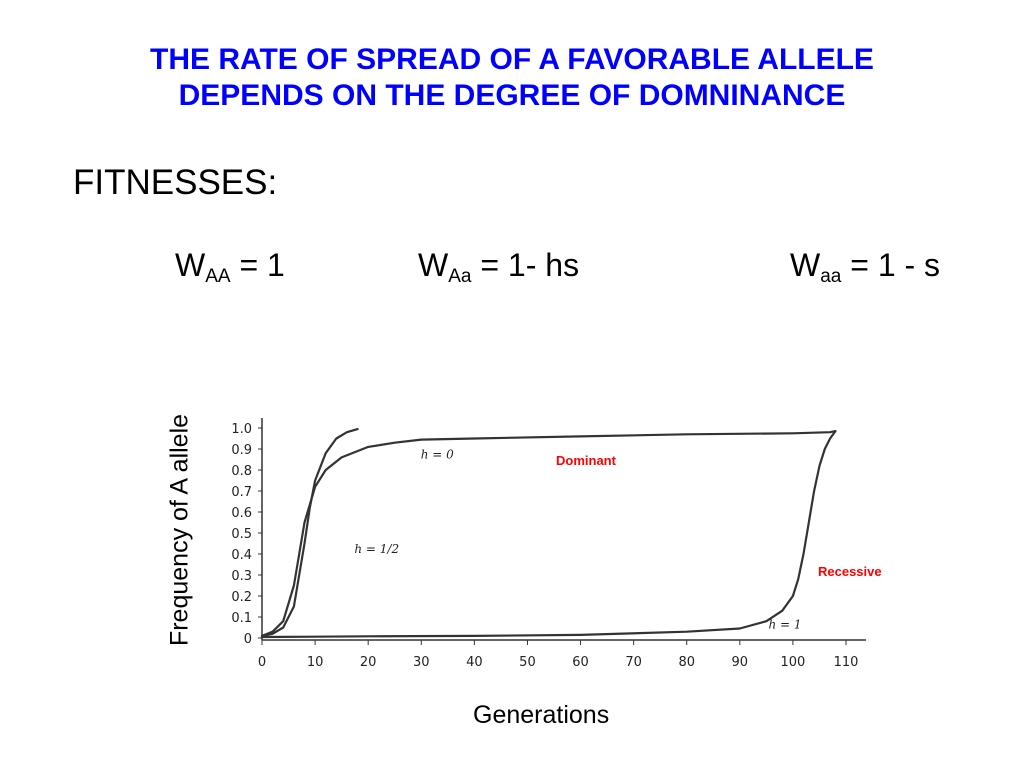 This screenshot has height=768, width=1024. Describe the element at coordinates (421, 662) in the screenshot. I see `x-tick-label: 30` at that location.